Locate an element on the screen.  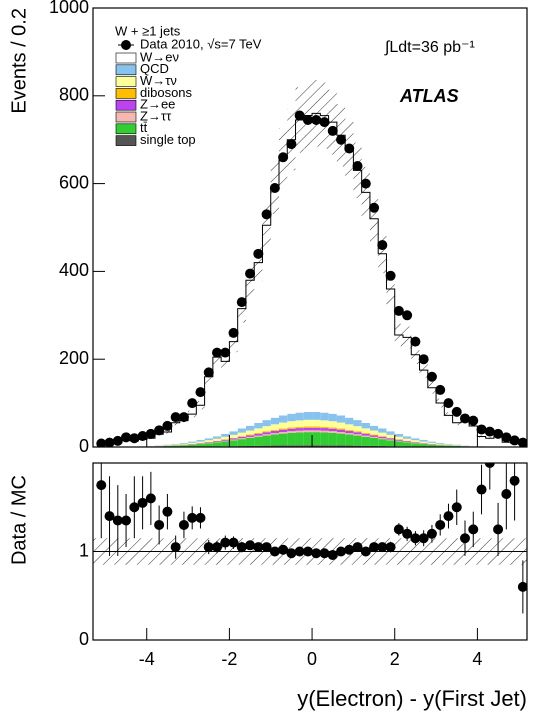
legend-data-marker is located at coordinates (126, 45).